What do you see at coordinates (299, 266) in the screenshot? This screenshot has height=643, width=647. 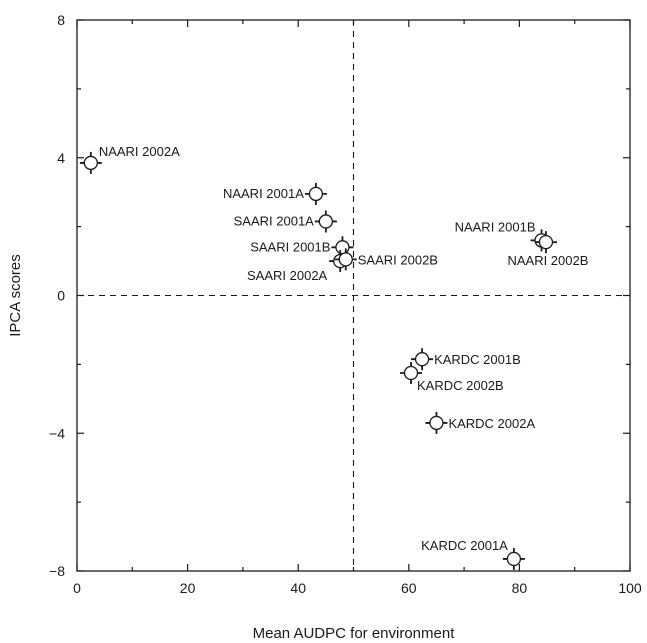 I see `data-point: SAARI 2002A` at bounding box center [299, 266].